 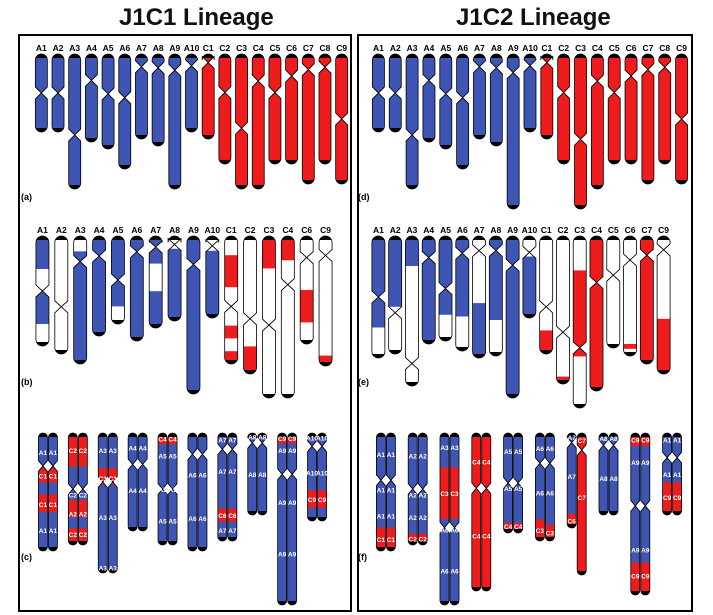 What do you see at coordinates (479, 297) in the screenshot?
I see `chromosome-A7` at bounding box center [479, 297].